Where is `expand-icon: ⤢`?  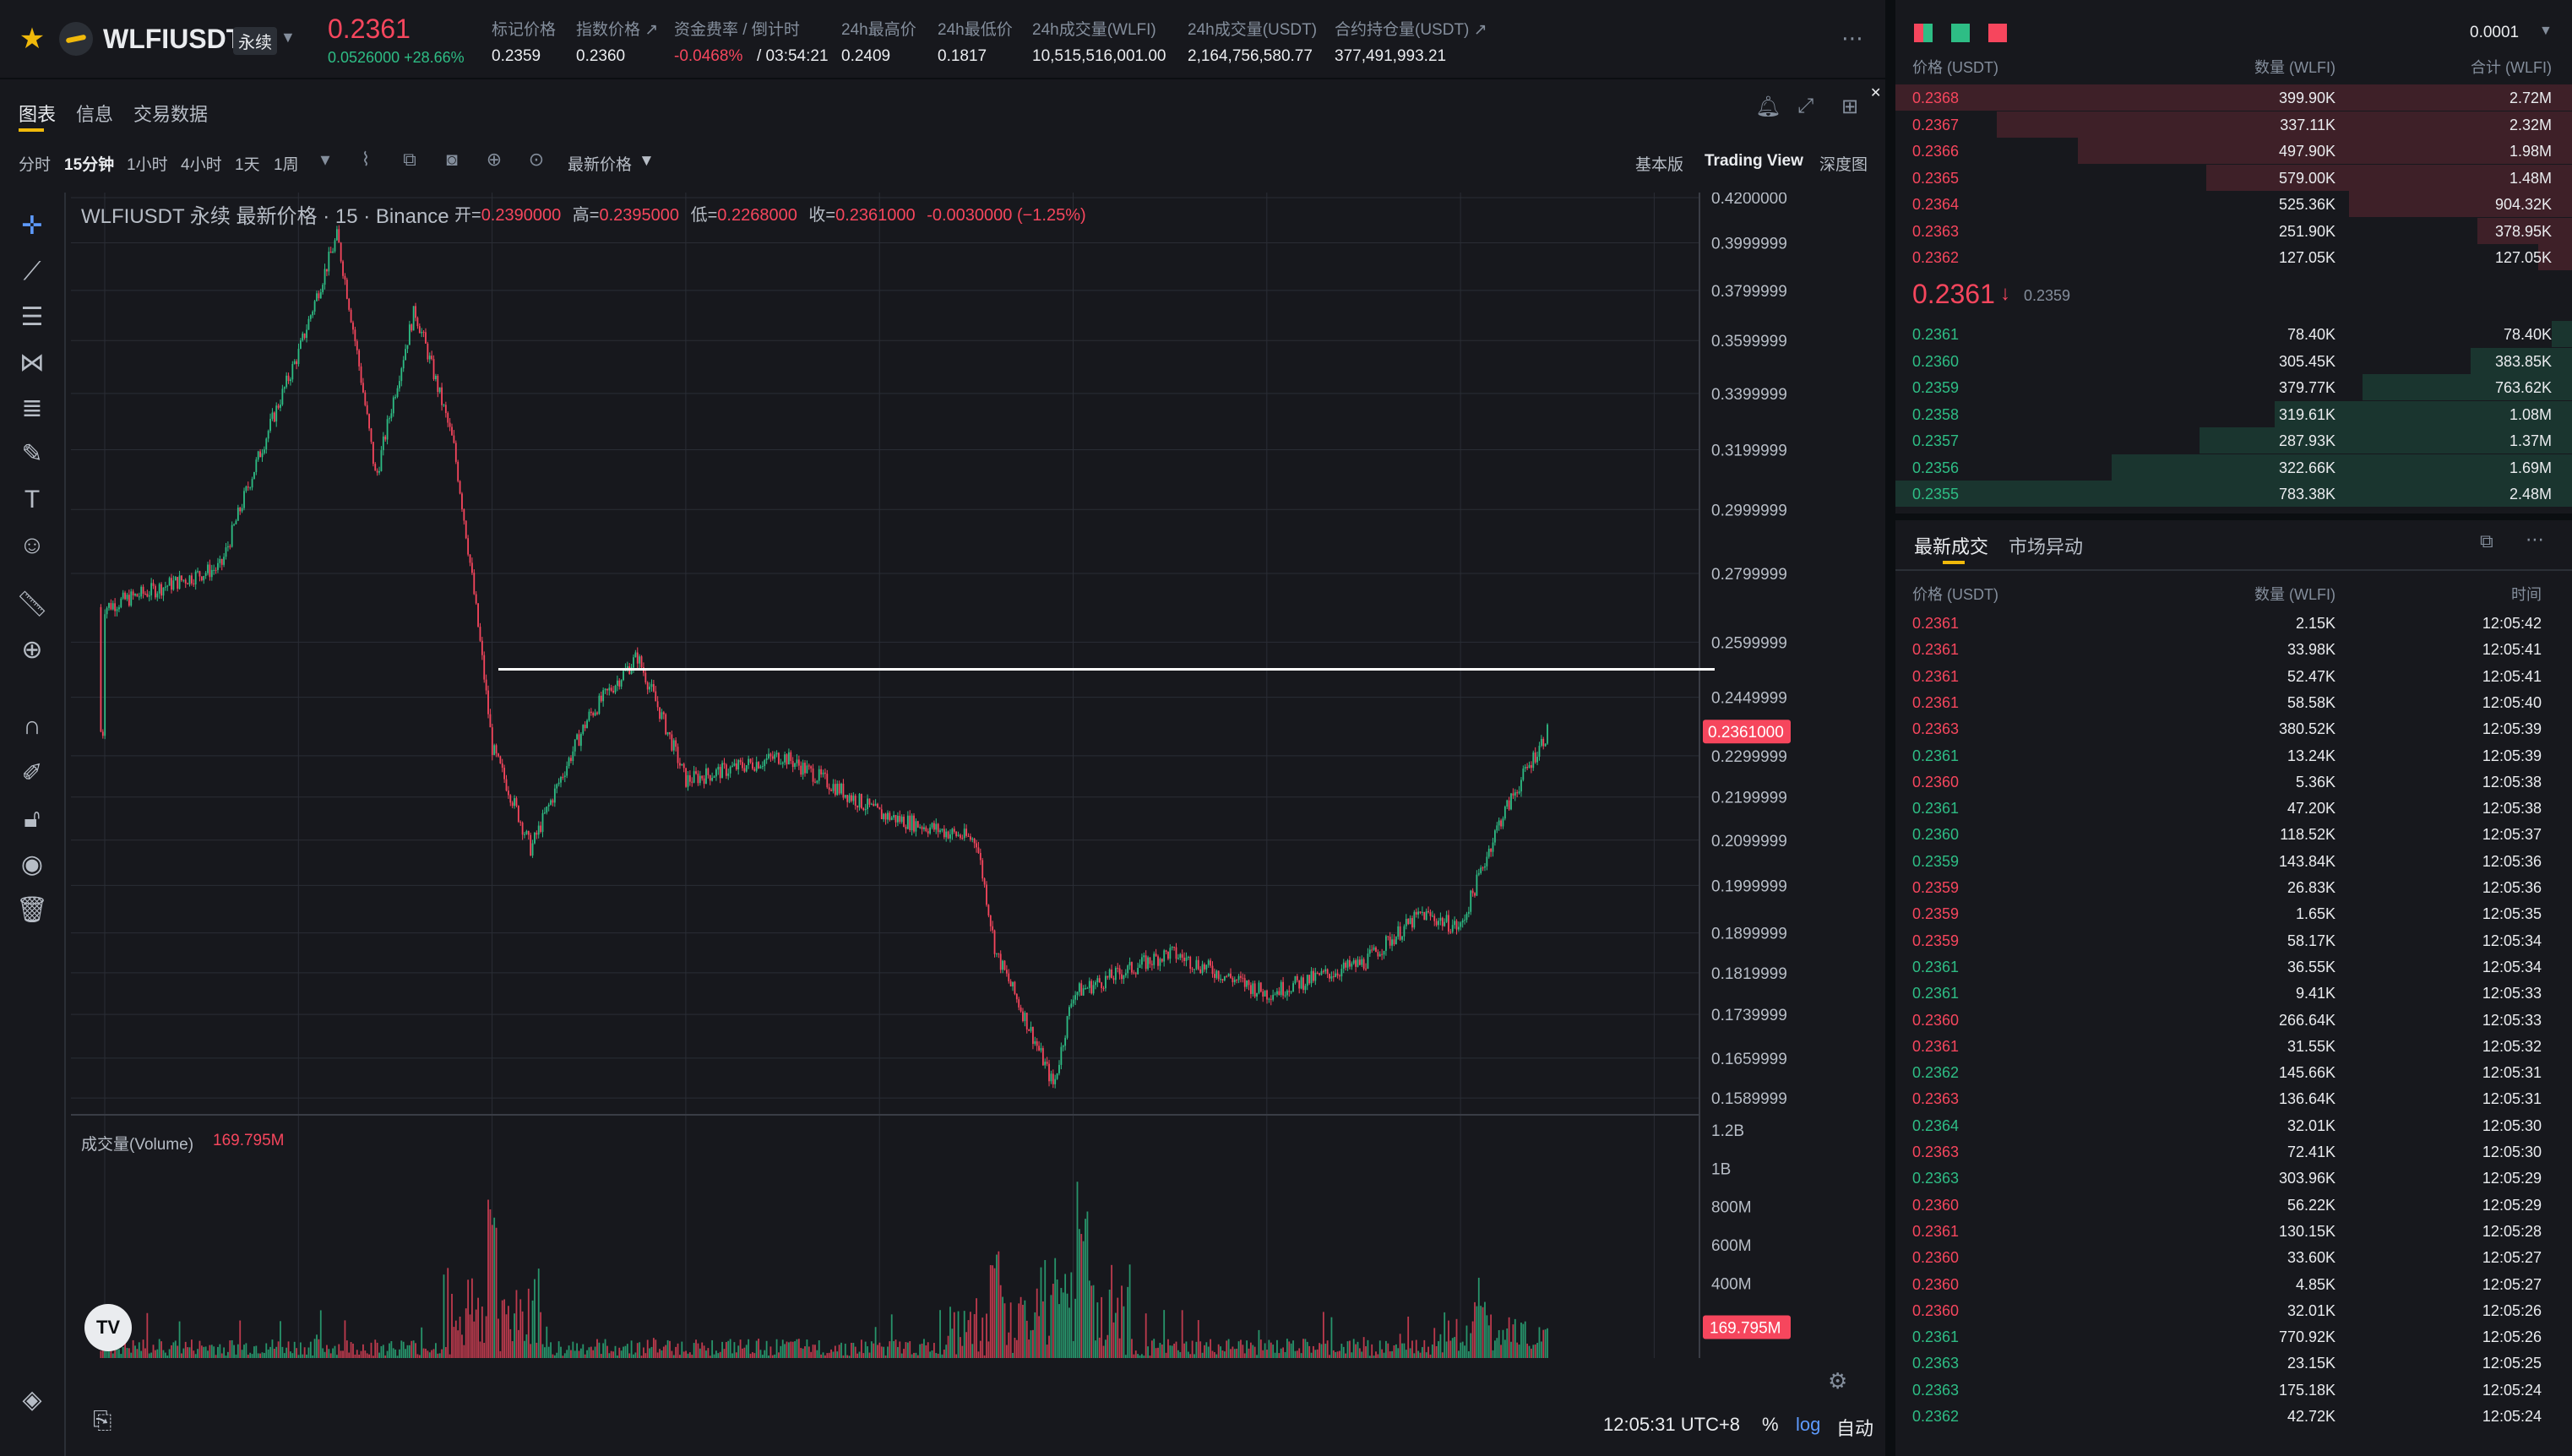 expand-icon: ⤢ is located at coordinates (1806, 106).